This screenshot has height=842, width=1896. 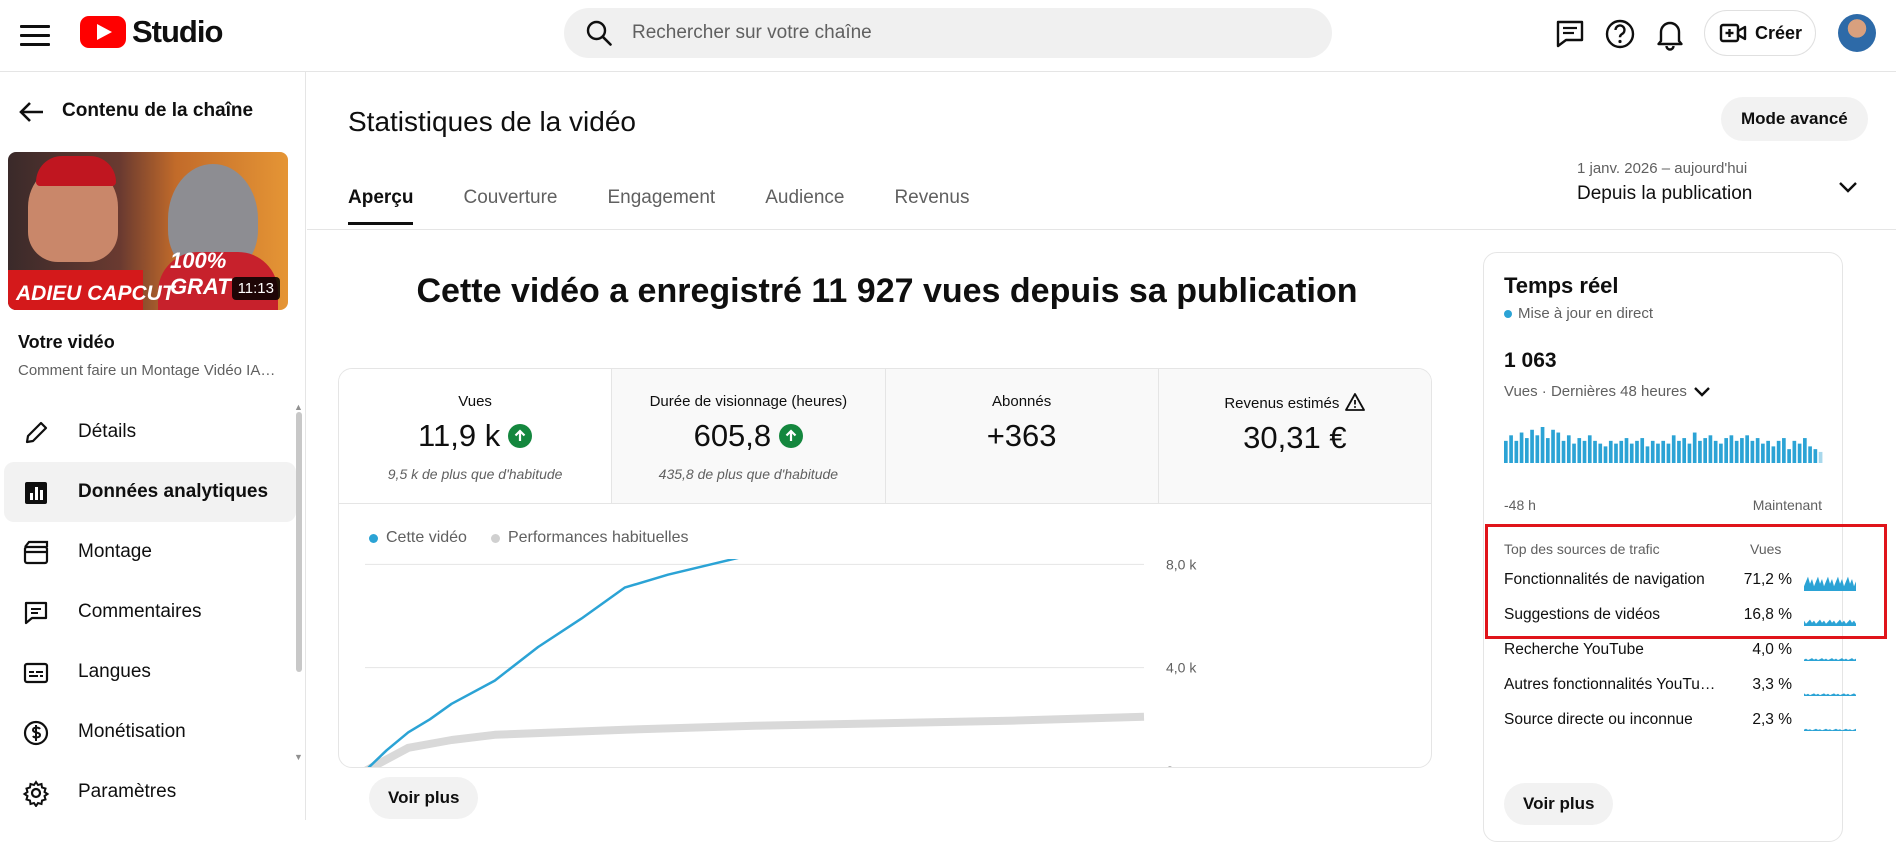 What do you see at coordinates (1022, 436) in the screenshot?
I see `metric-card: Abonnés +363` at bounding box center [1022, 436].